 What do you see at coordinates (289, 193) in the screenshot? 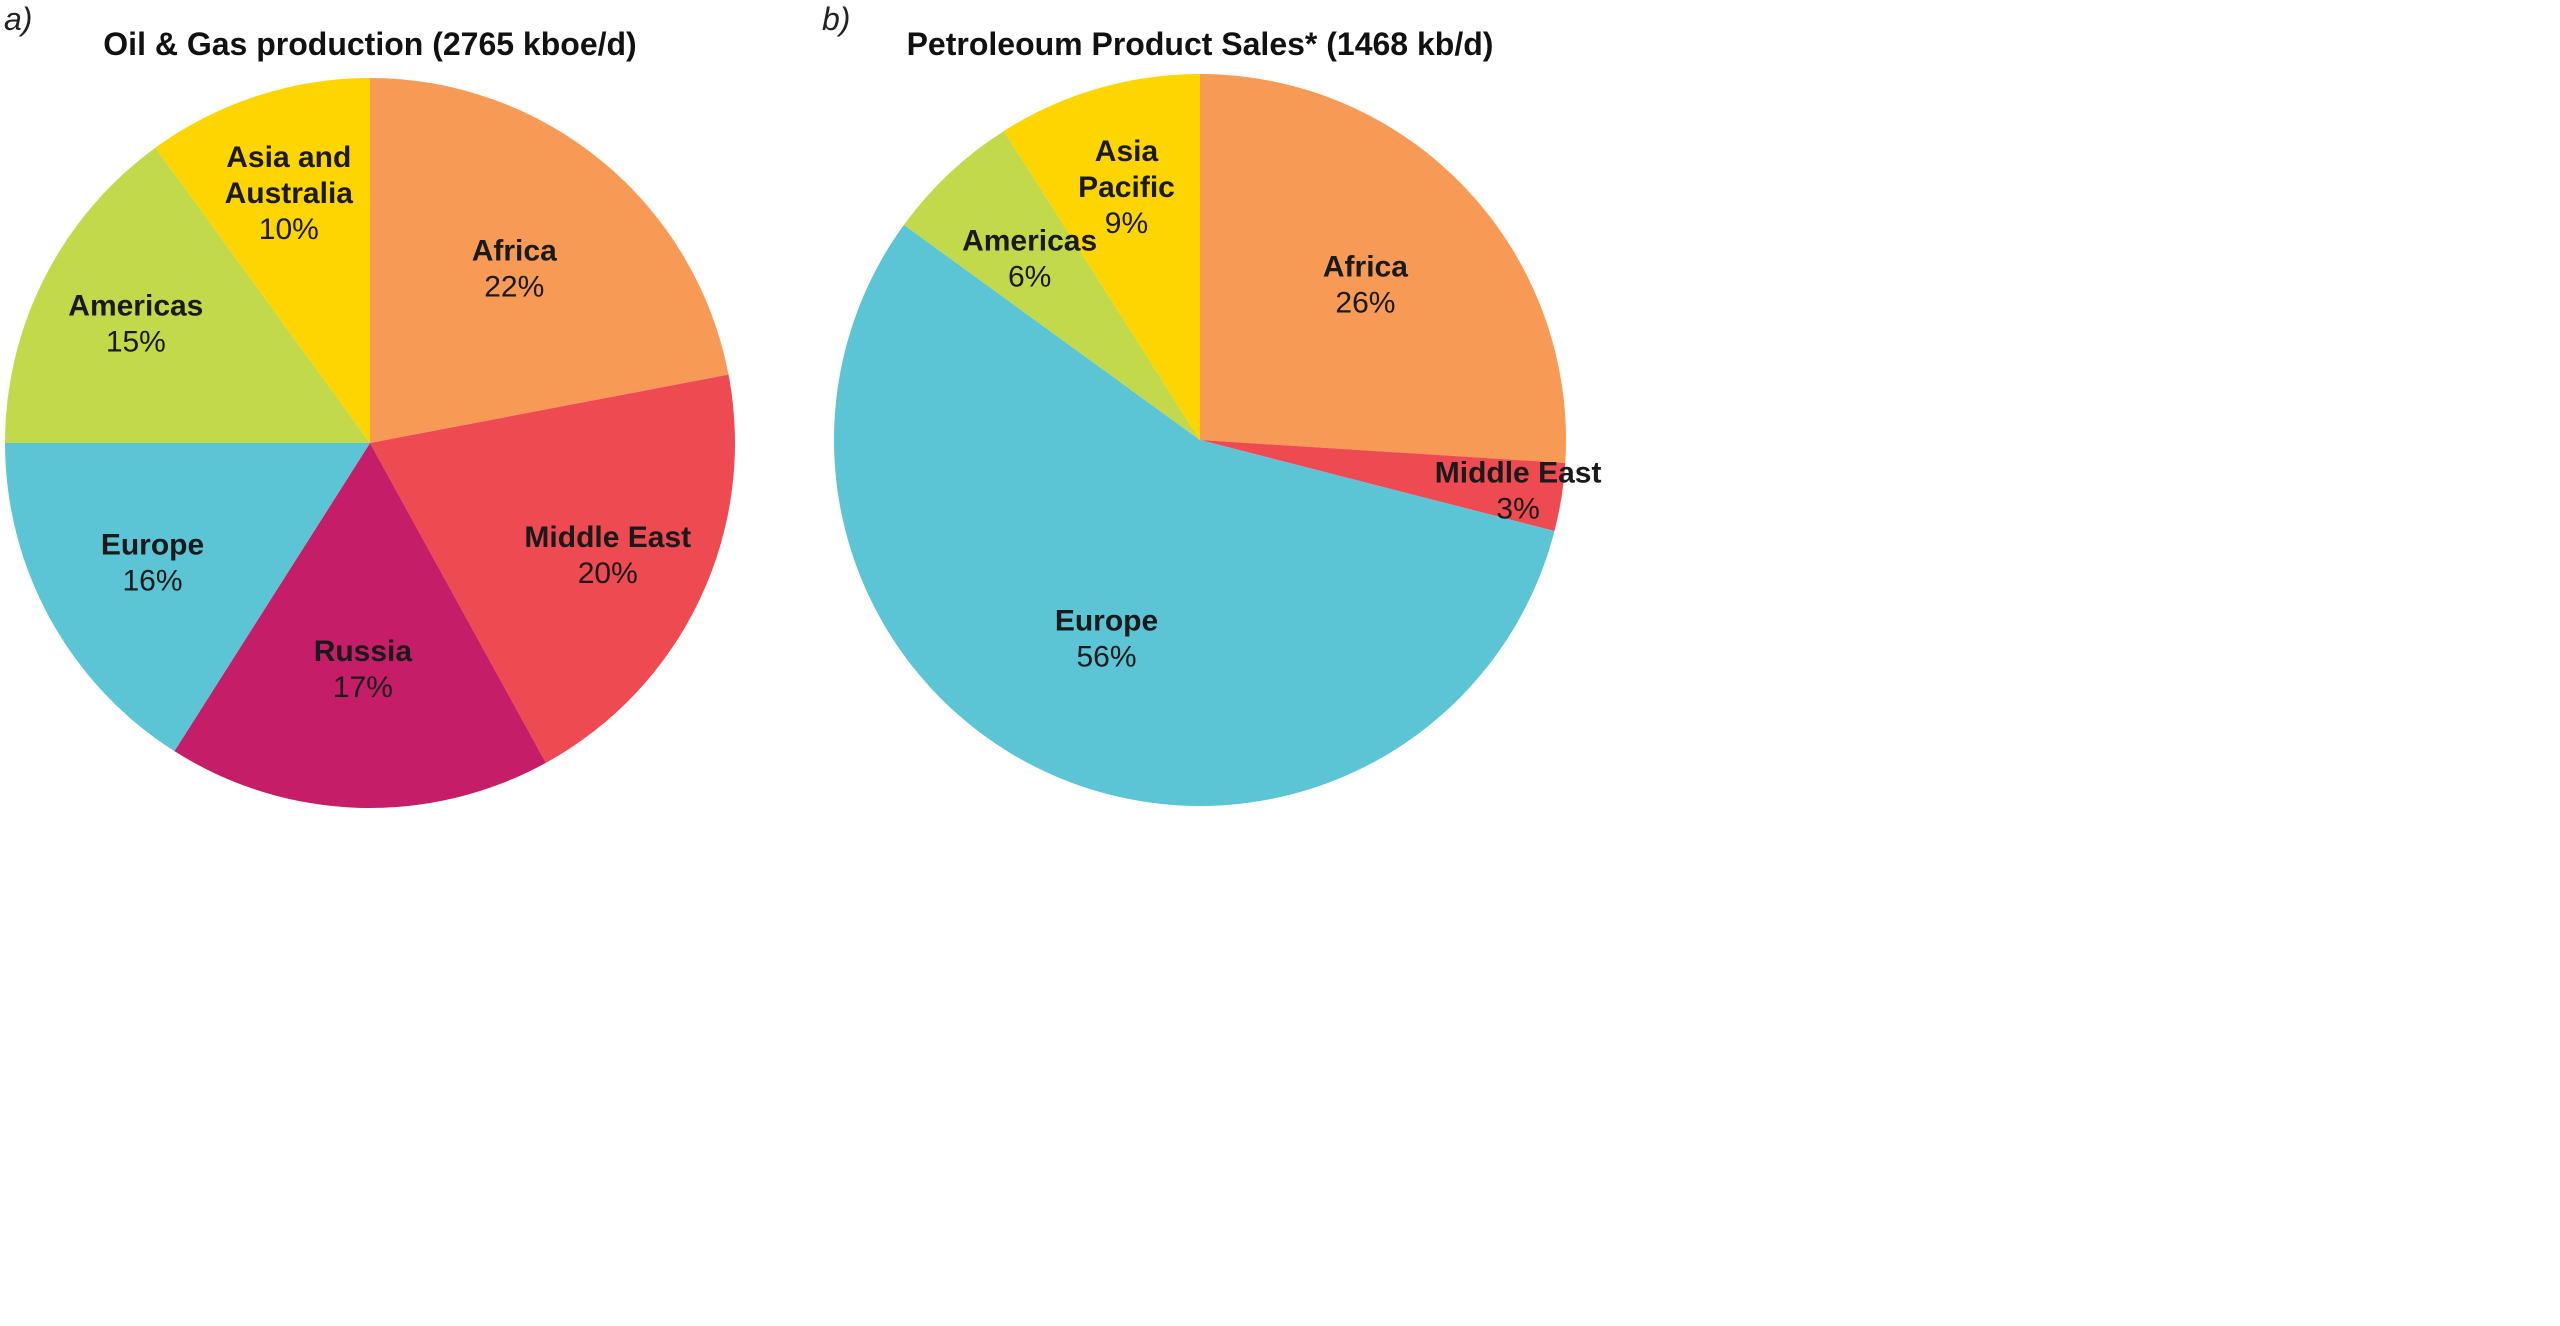
I see `slice-label-name: Australia` at bounding box center [289, 193].